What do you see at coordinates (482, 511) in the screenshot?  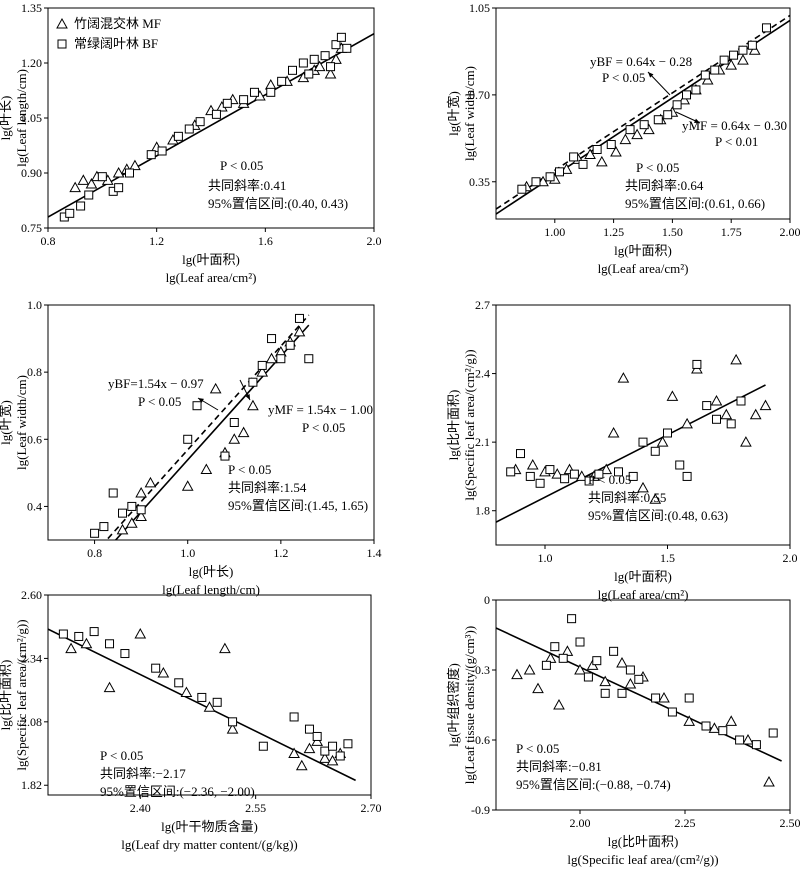 I see `y-tick-label: 1.8` at bounding box center [482, 511].